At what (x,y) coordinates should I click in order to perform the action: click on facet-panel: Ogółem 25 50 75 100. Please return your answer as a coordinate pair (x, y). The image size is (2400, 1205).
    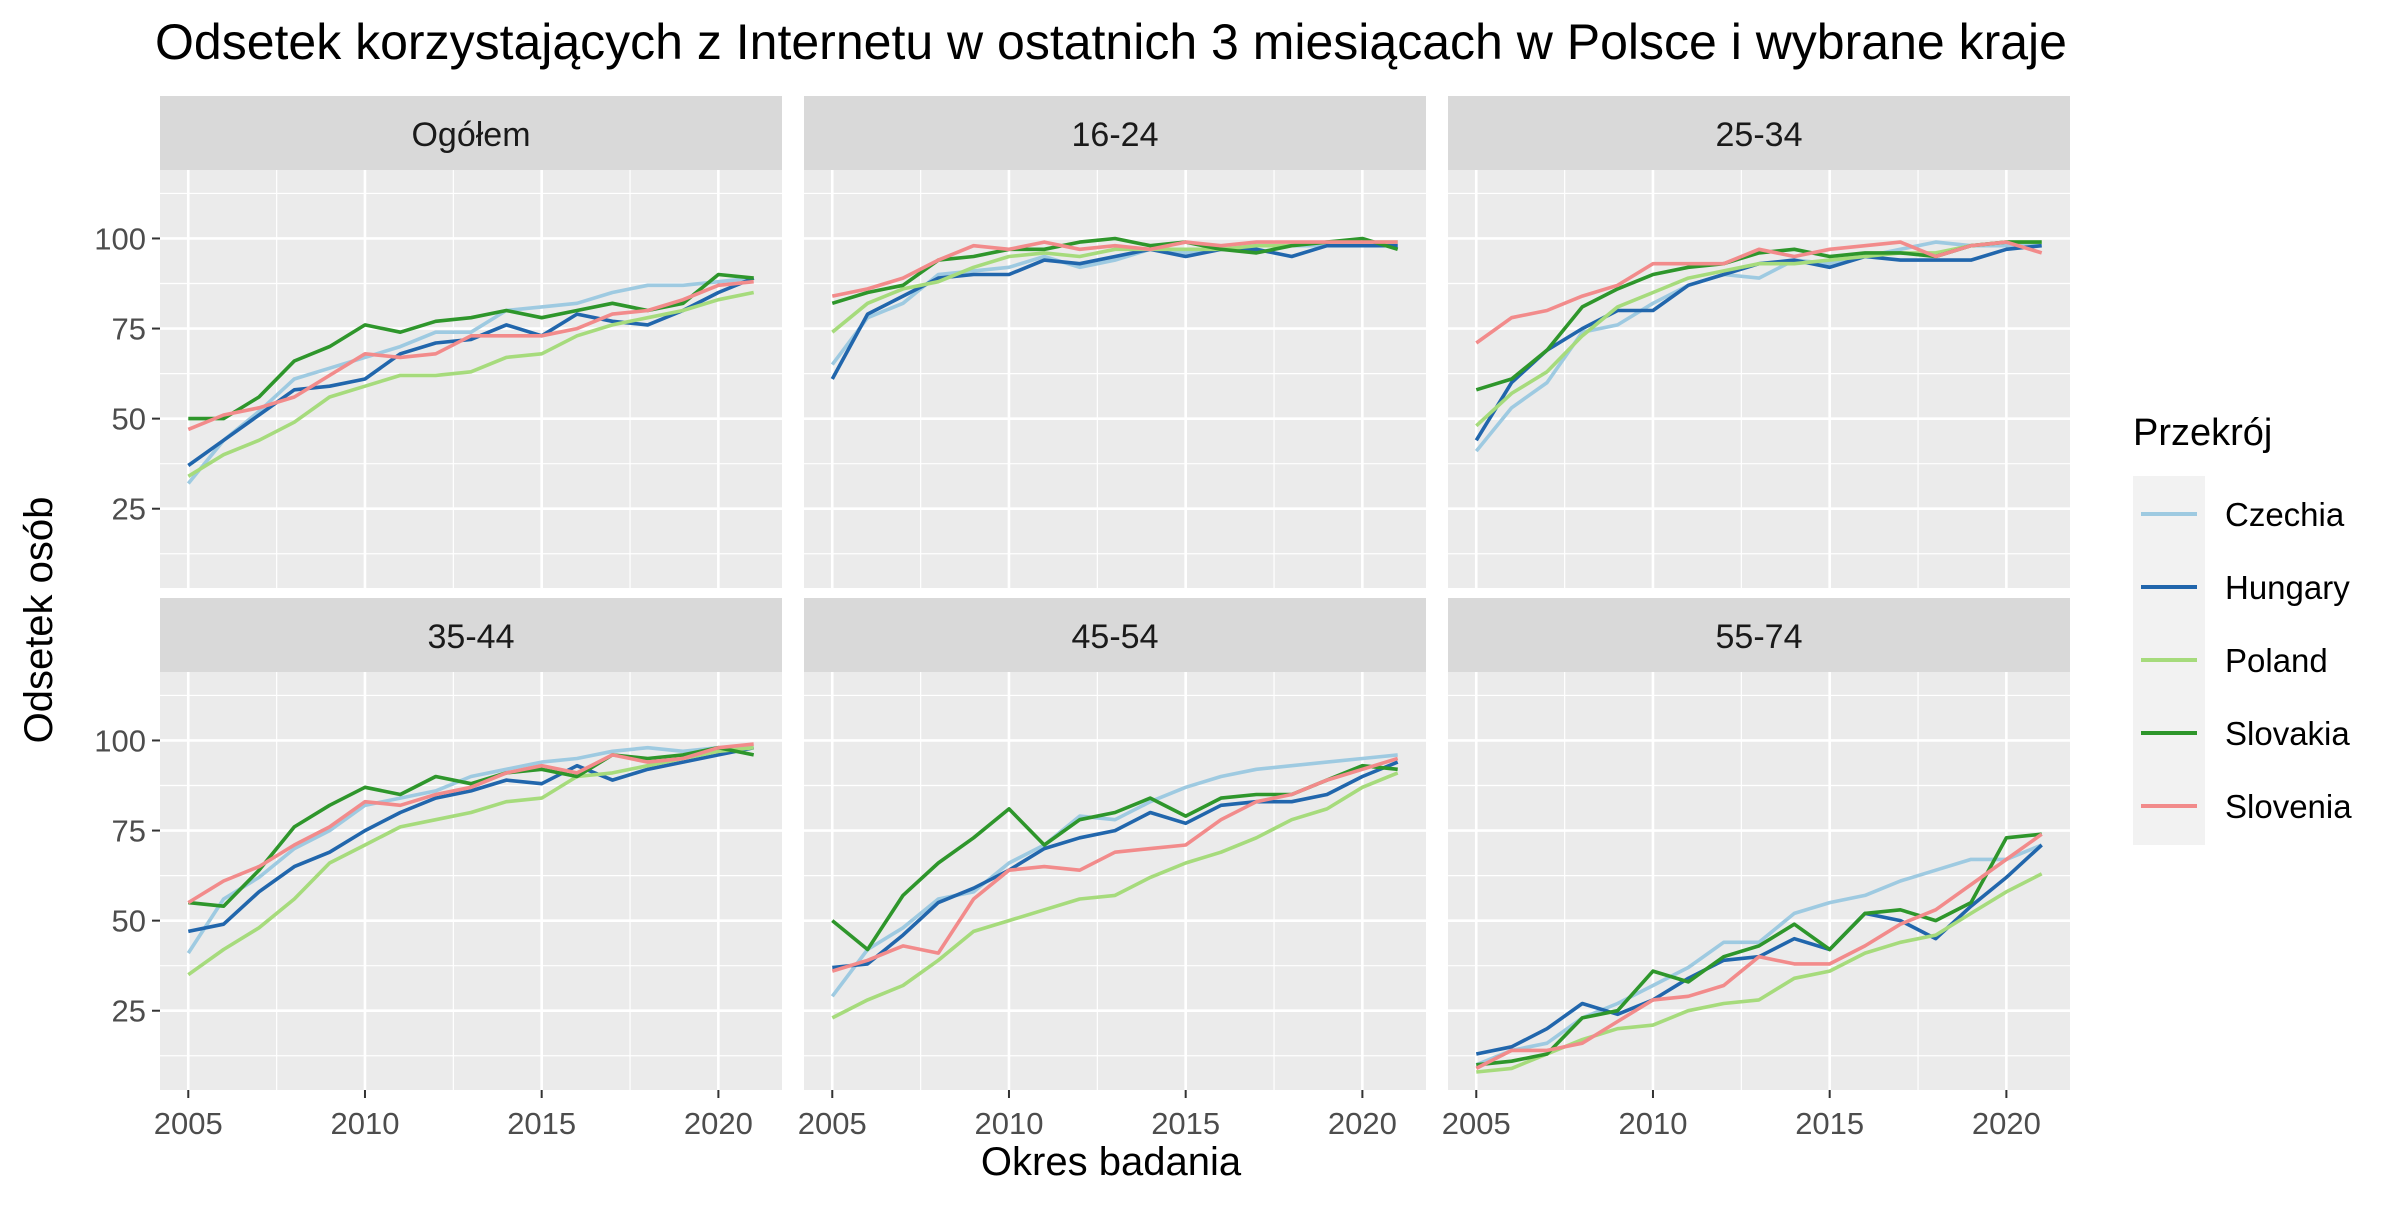
    Looking at the image, I should click on (438, 342).